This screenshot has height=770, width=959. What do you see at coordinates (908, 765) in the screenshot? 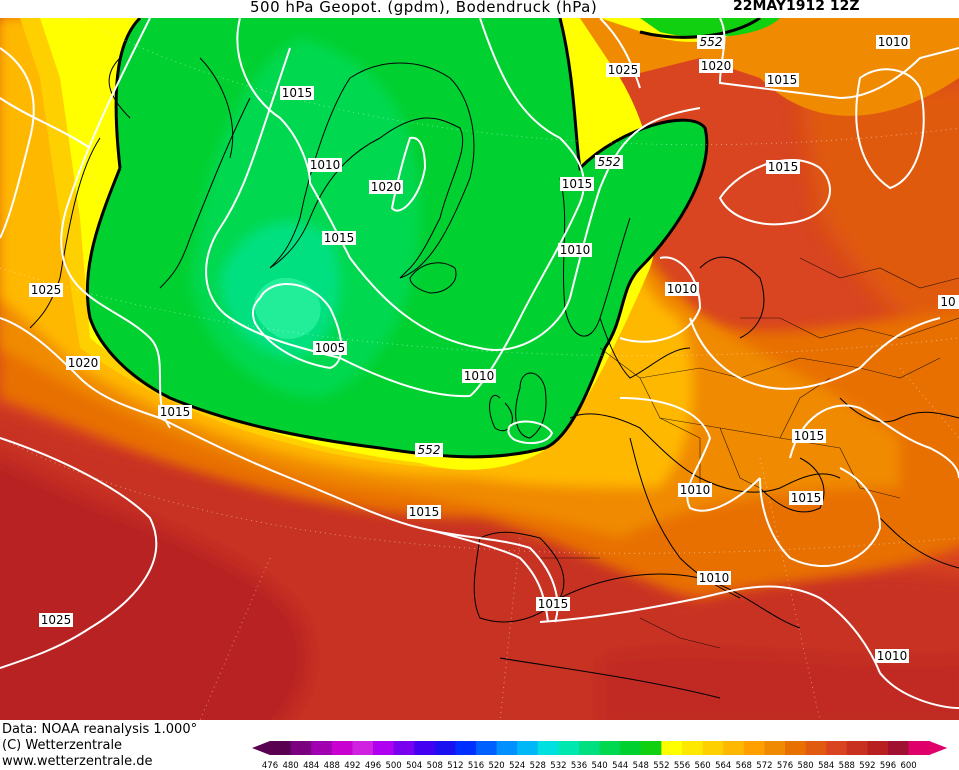
I see `legend-tick-label: 600` at bounding box center [908, 765].